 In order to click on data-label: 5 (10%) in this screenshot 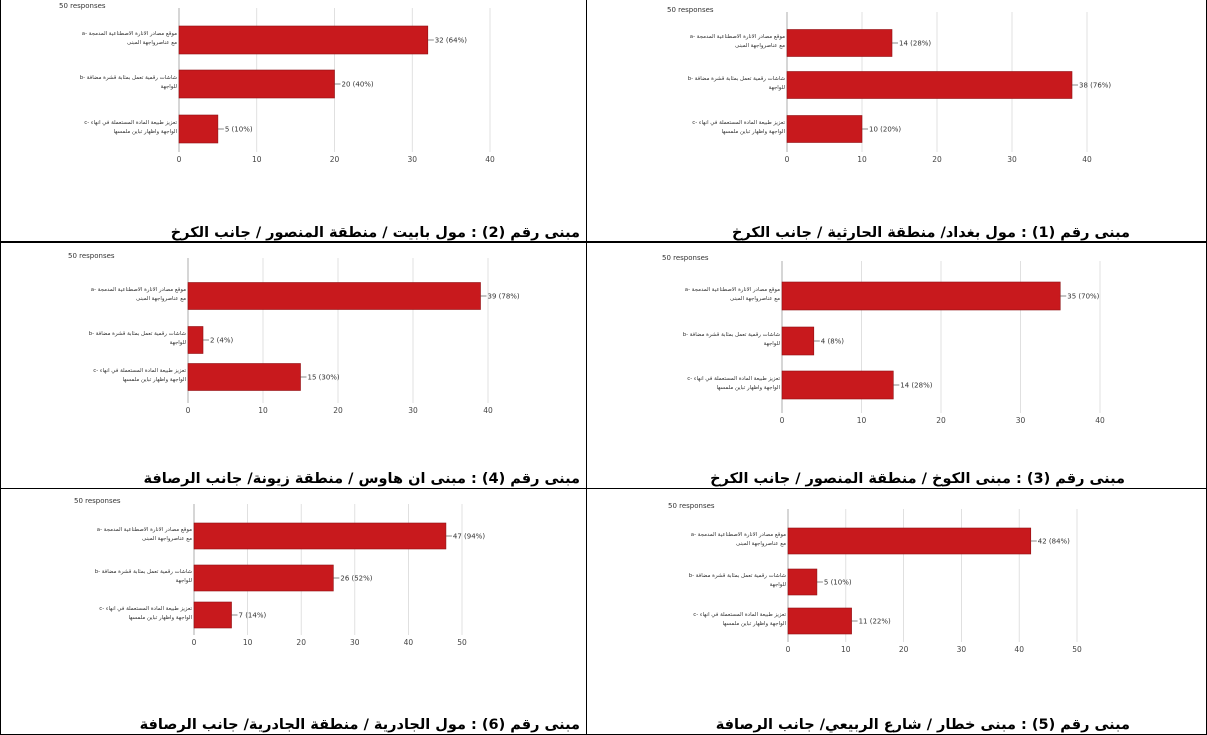, I will do `click(838, 583)`.